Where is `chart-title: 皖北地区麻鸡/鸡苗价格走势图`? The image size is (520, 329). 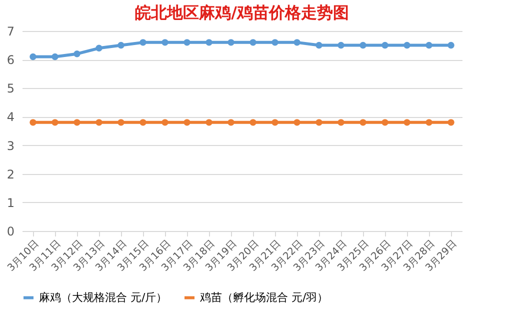 chart-title: 皖北地区麻鸡/鸡苗价格走势图 is located at coordinates (242, 12).